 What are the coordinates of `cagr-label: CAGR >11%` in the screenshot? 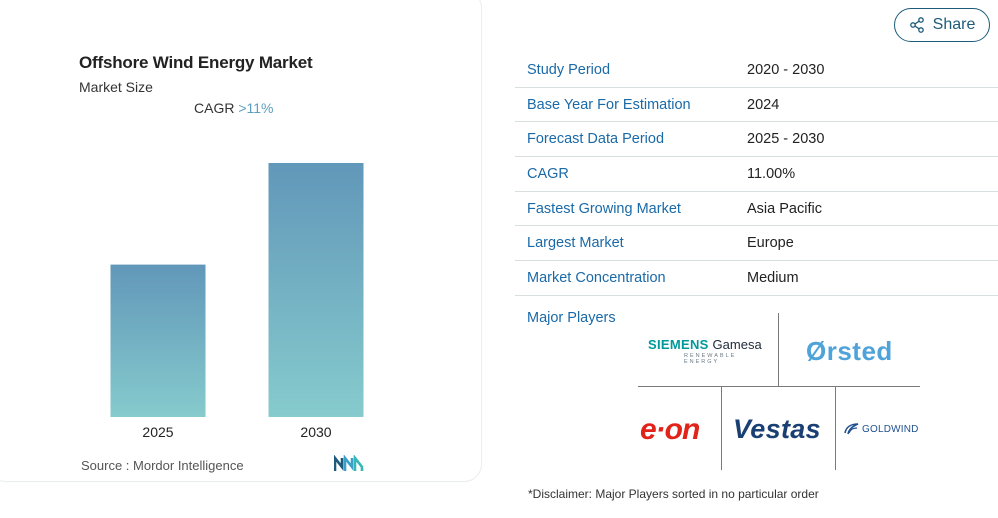 It's located at (234, 108).